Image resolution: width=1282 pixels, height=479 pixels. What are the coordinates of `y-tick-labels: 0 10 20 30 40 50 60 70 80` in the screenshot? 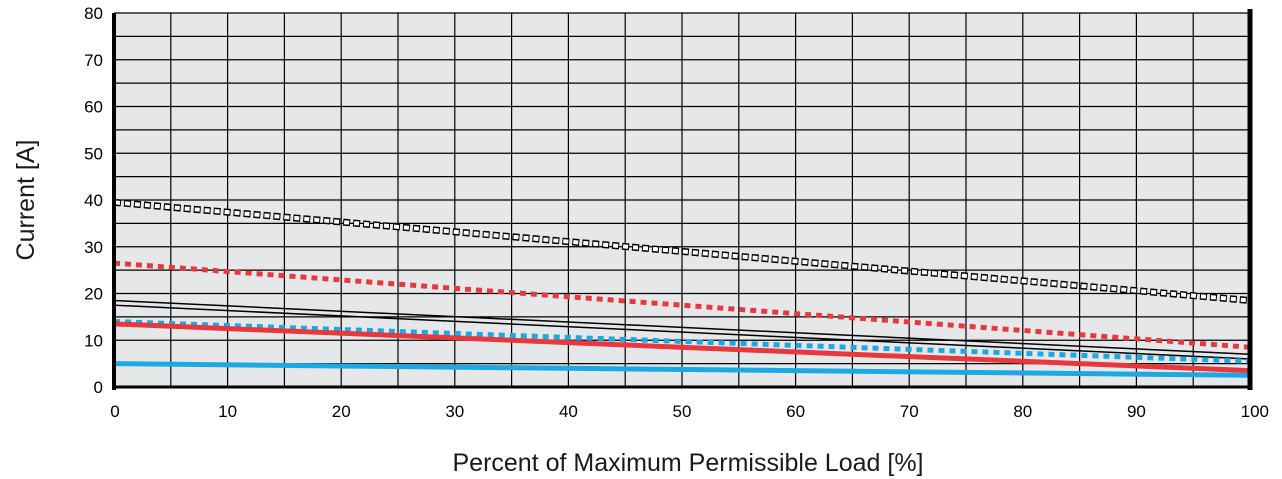 It's located at (93, 200).